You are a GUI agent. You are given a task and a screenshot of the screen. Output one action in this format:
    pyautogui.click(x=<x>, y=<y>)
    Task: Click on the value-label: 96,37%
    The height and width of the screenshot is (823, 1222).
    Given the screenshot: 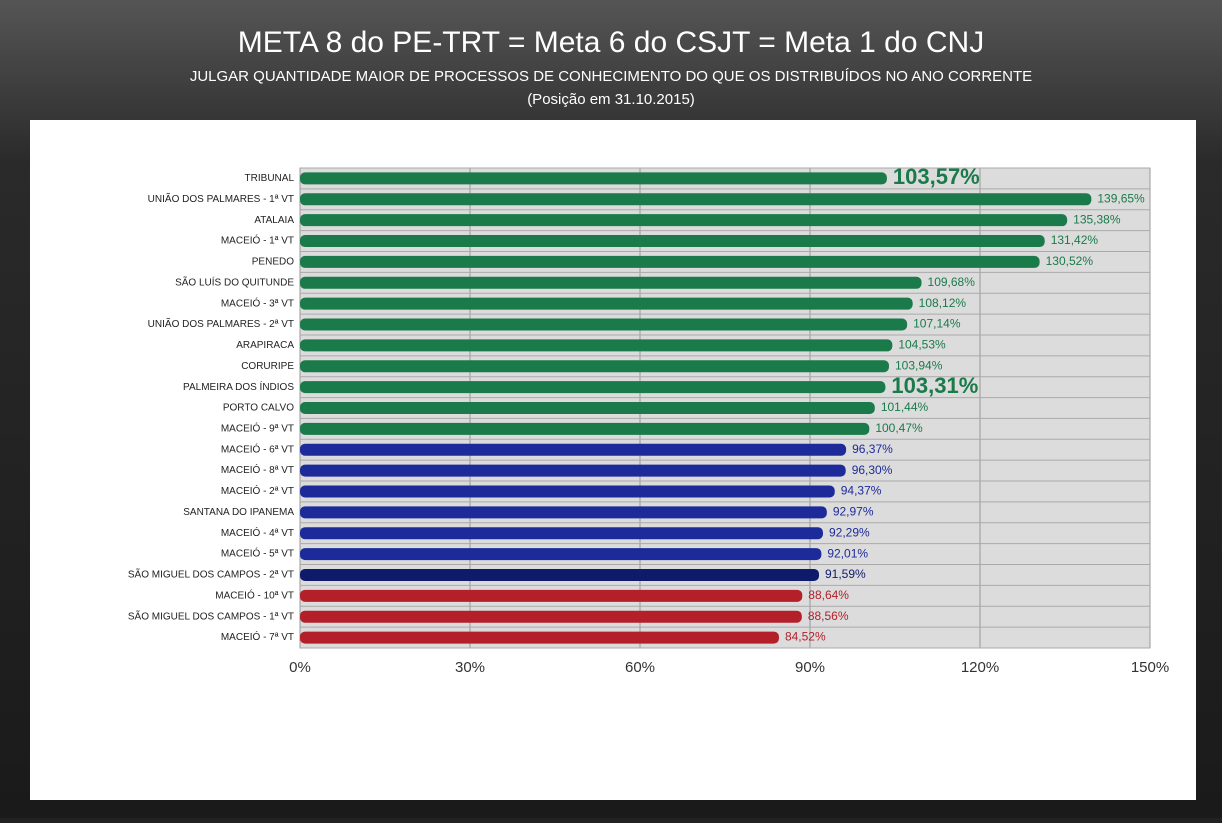 What is the action you would take?
    pyautogui.click(x=872, y=449)
    